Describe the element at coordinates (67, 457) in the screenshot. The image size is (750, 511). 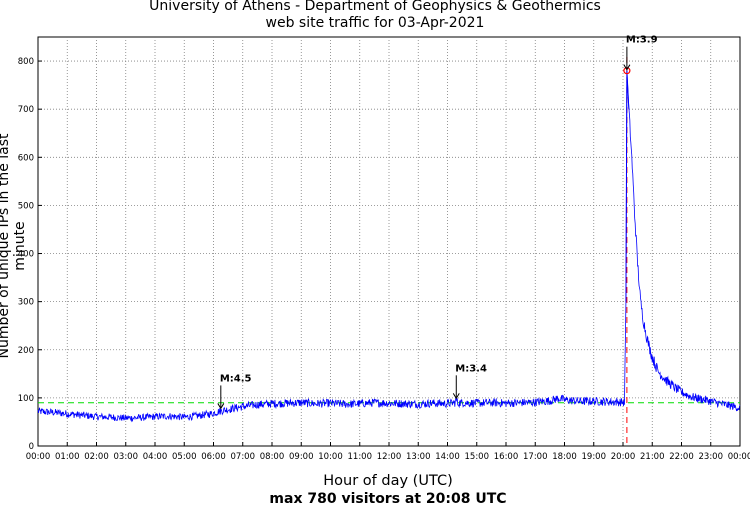
I see `x-tick-label: 01:00` at that location.